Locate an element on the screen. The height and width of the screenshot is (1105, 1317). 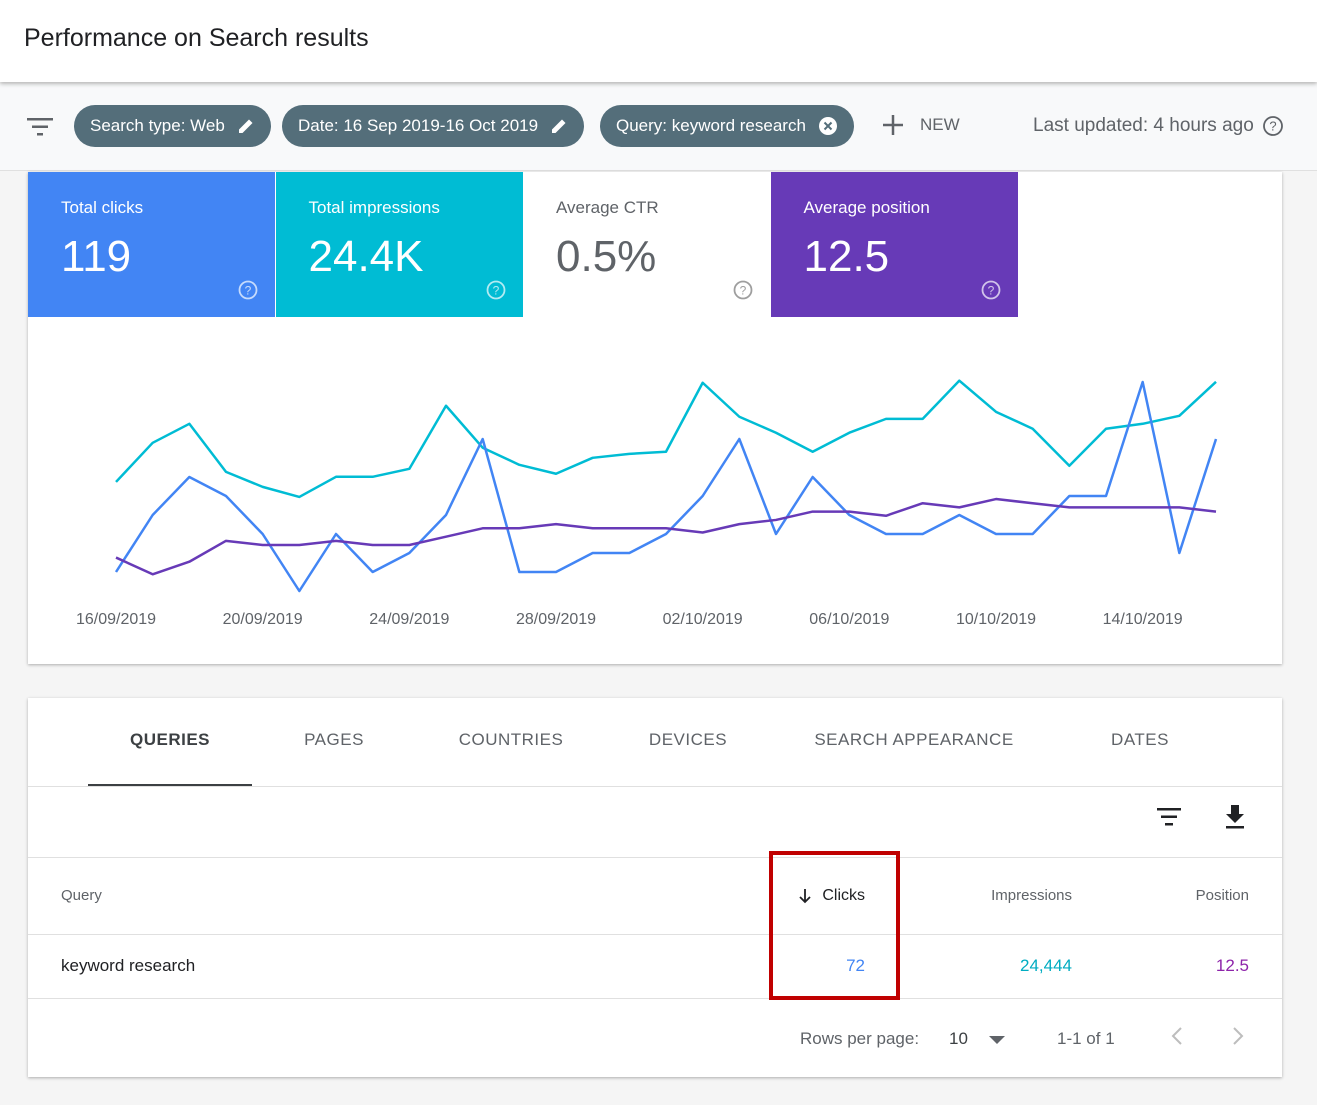
filter-icon is located at coordinates (40, 127).